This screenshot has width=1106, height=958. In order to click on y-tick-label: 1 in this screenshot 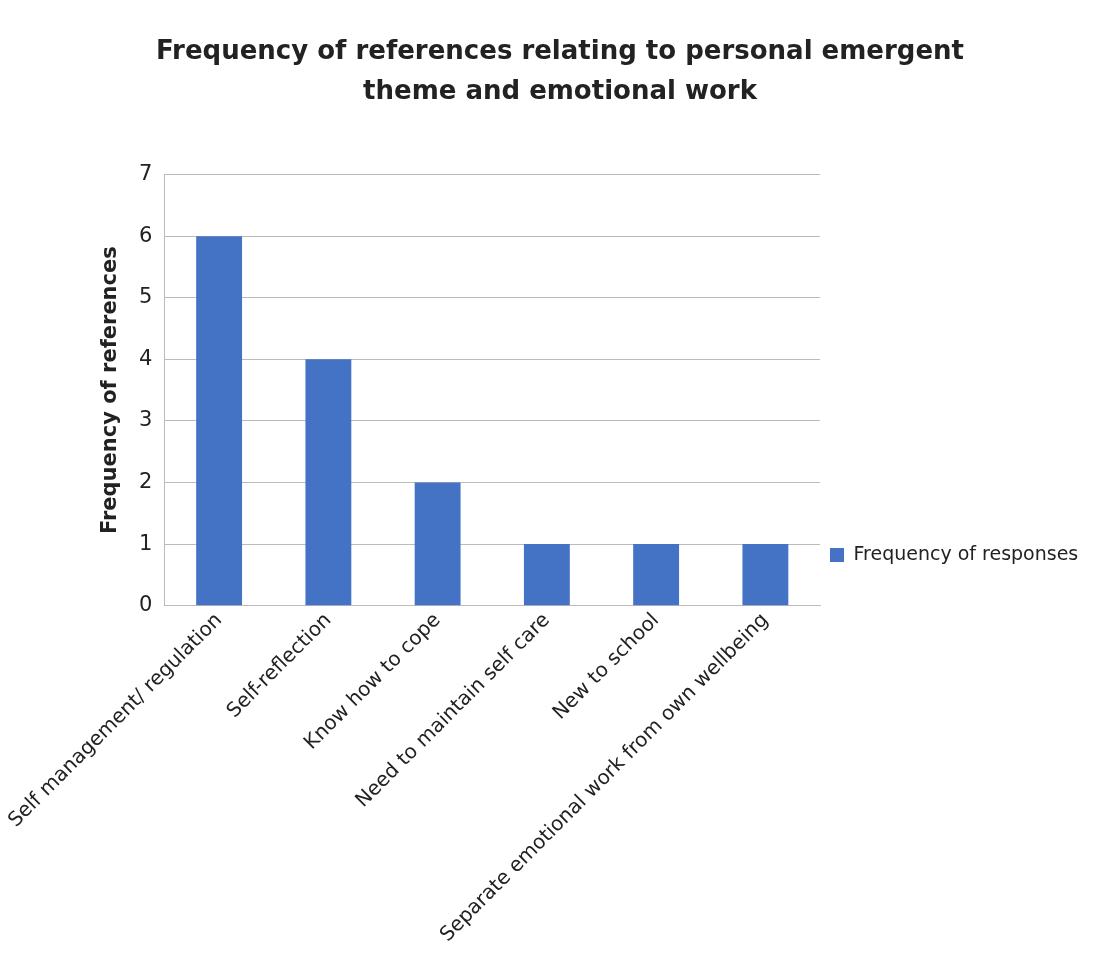, I will do `click(146, 542)`.